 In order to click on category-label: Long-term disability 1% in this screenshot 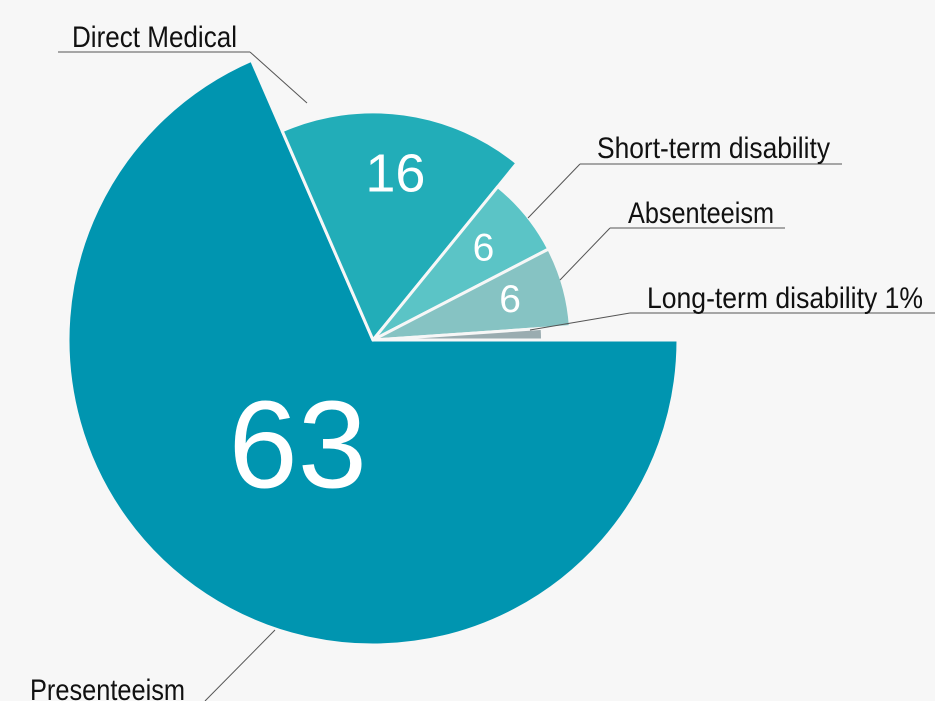, I will do `click(785, 298)`.